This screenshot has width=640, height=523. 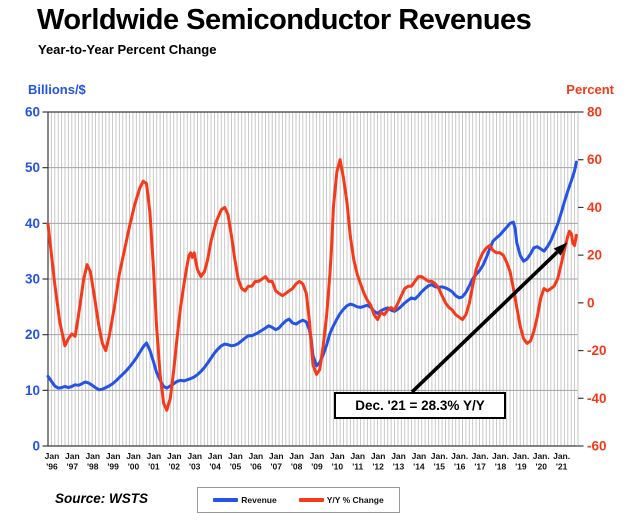 What do you see at coordinates (597, 350) in the screenshot?
I see `right-tick-label: -20` at bounding box center [597, 350].